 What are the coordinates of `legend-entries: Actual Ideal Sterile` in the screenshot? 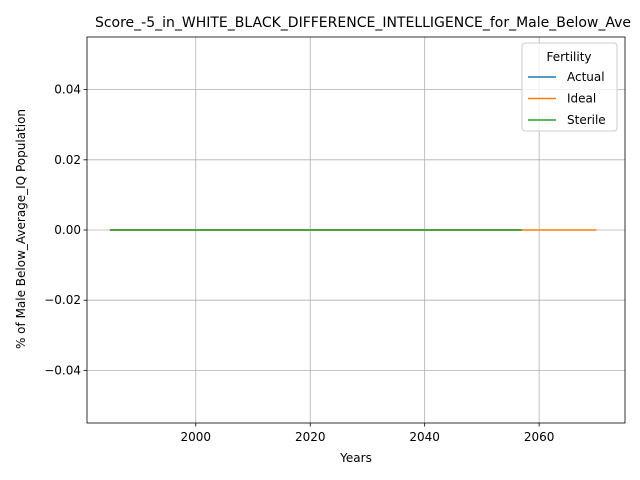 It's located at (567, 98).